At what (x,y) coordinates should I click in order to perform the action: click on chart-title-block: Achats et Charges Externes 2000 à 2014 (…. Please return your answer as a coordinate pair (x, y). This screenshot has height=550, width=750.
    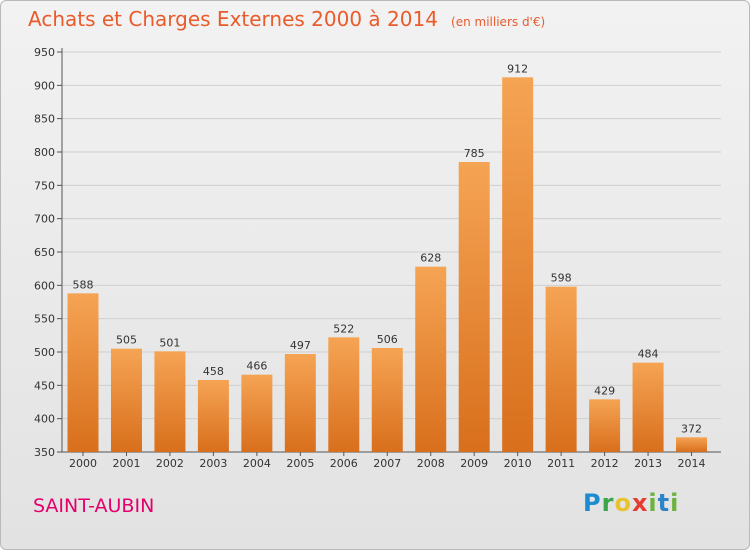
    Looking at the image, I should click on (286, 19).